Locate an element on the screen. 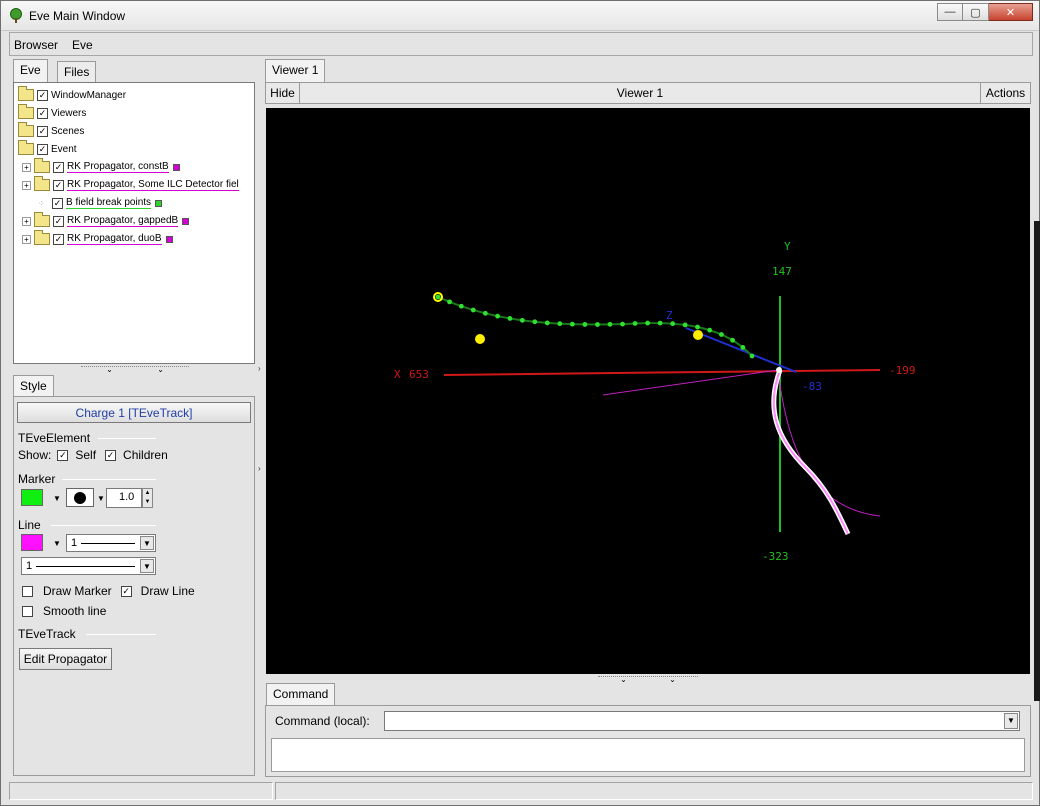 The width and height of the screenshot is (1040, 806). tree-item-label: Viewers is located at coordinates (69, 113).